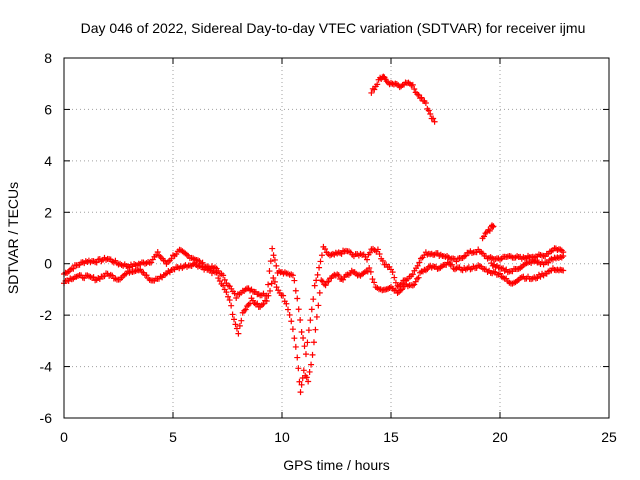 This screenshot has height=480, width=640. What do you see at coordinates (48, 109) in the screenshot?
I see `y-tick-label: 6` at bounding box center [48, 109].